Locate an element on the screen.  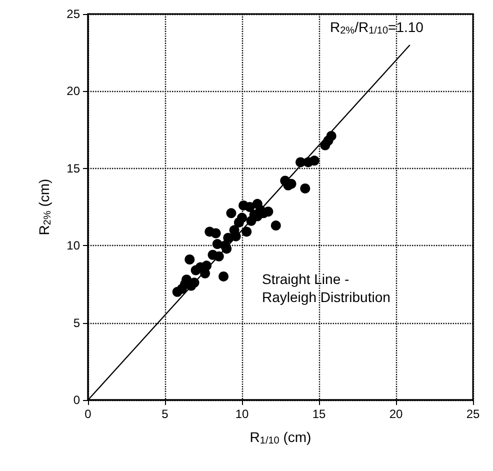
y-tick-label: 15 is located at coordinates (73, 168).